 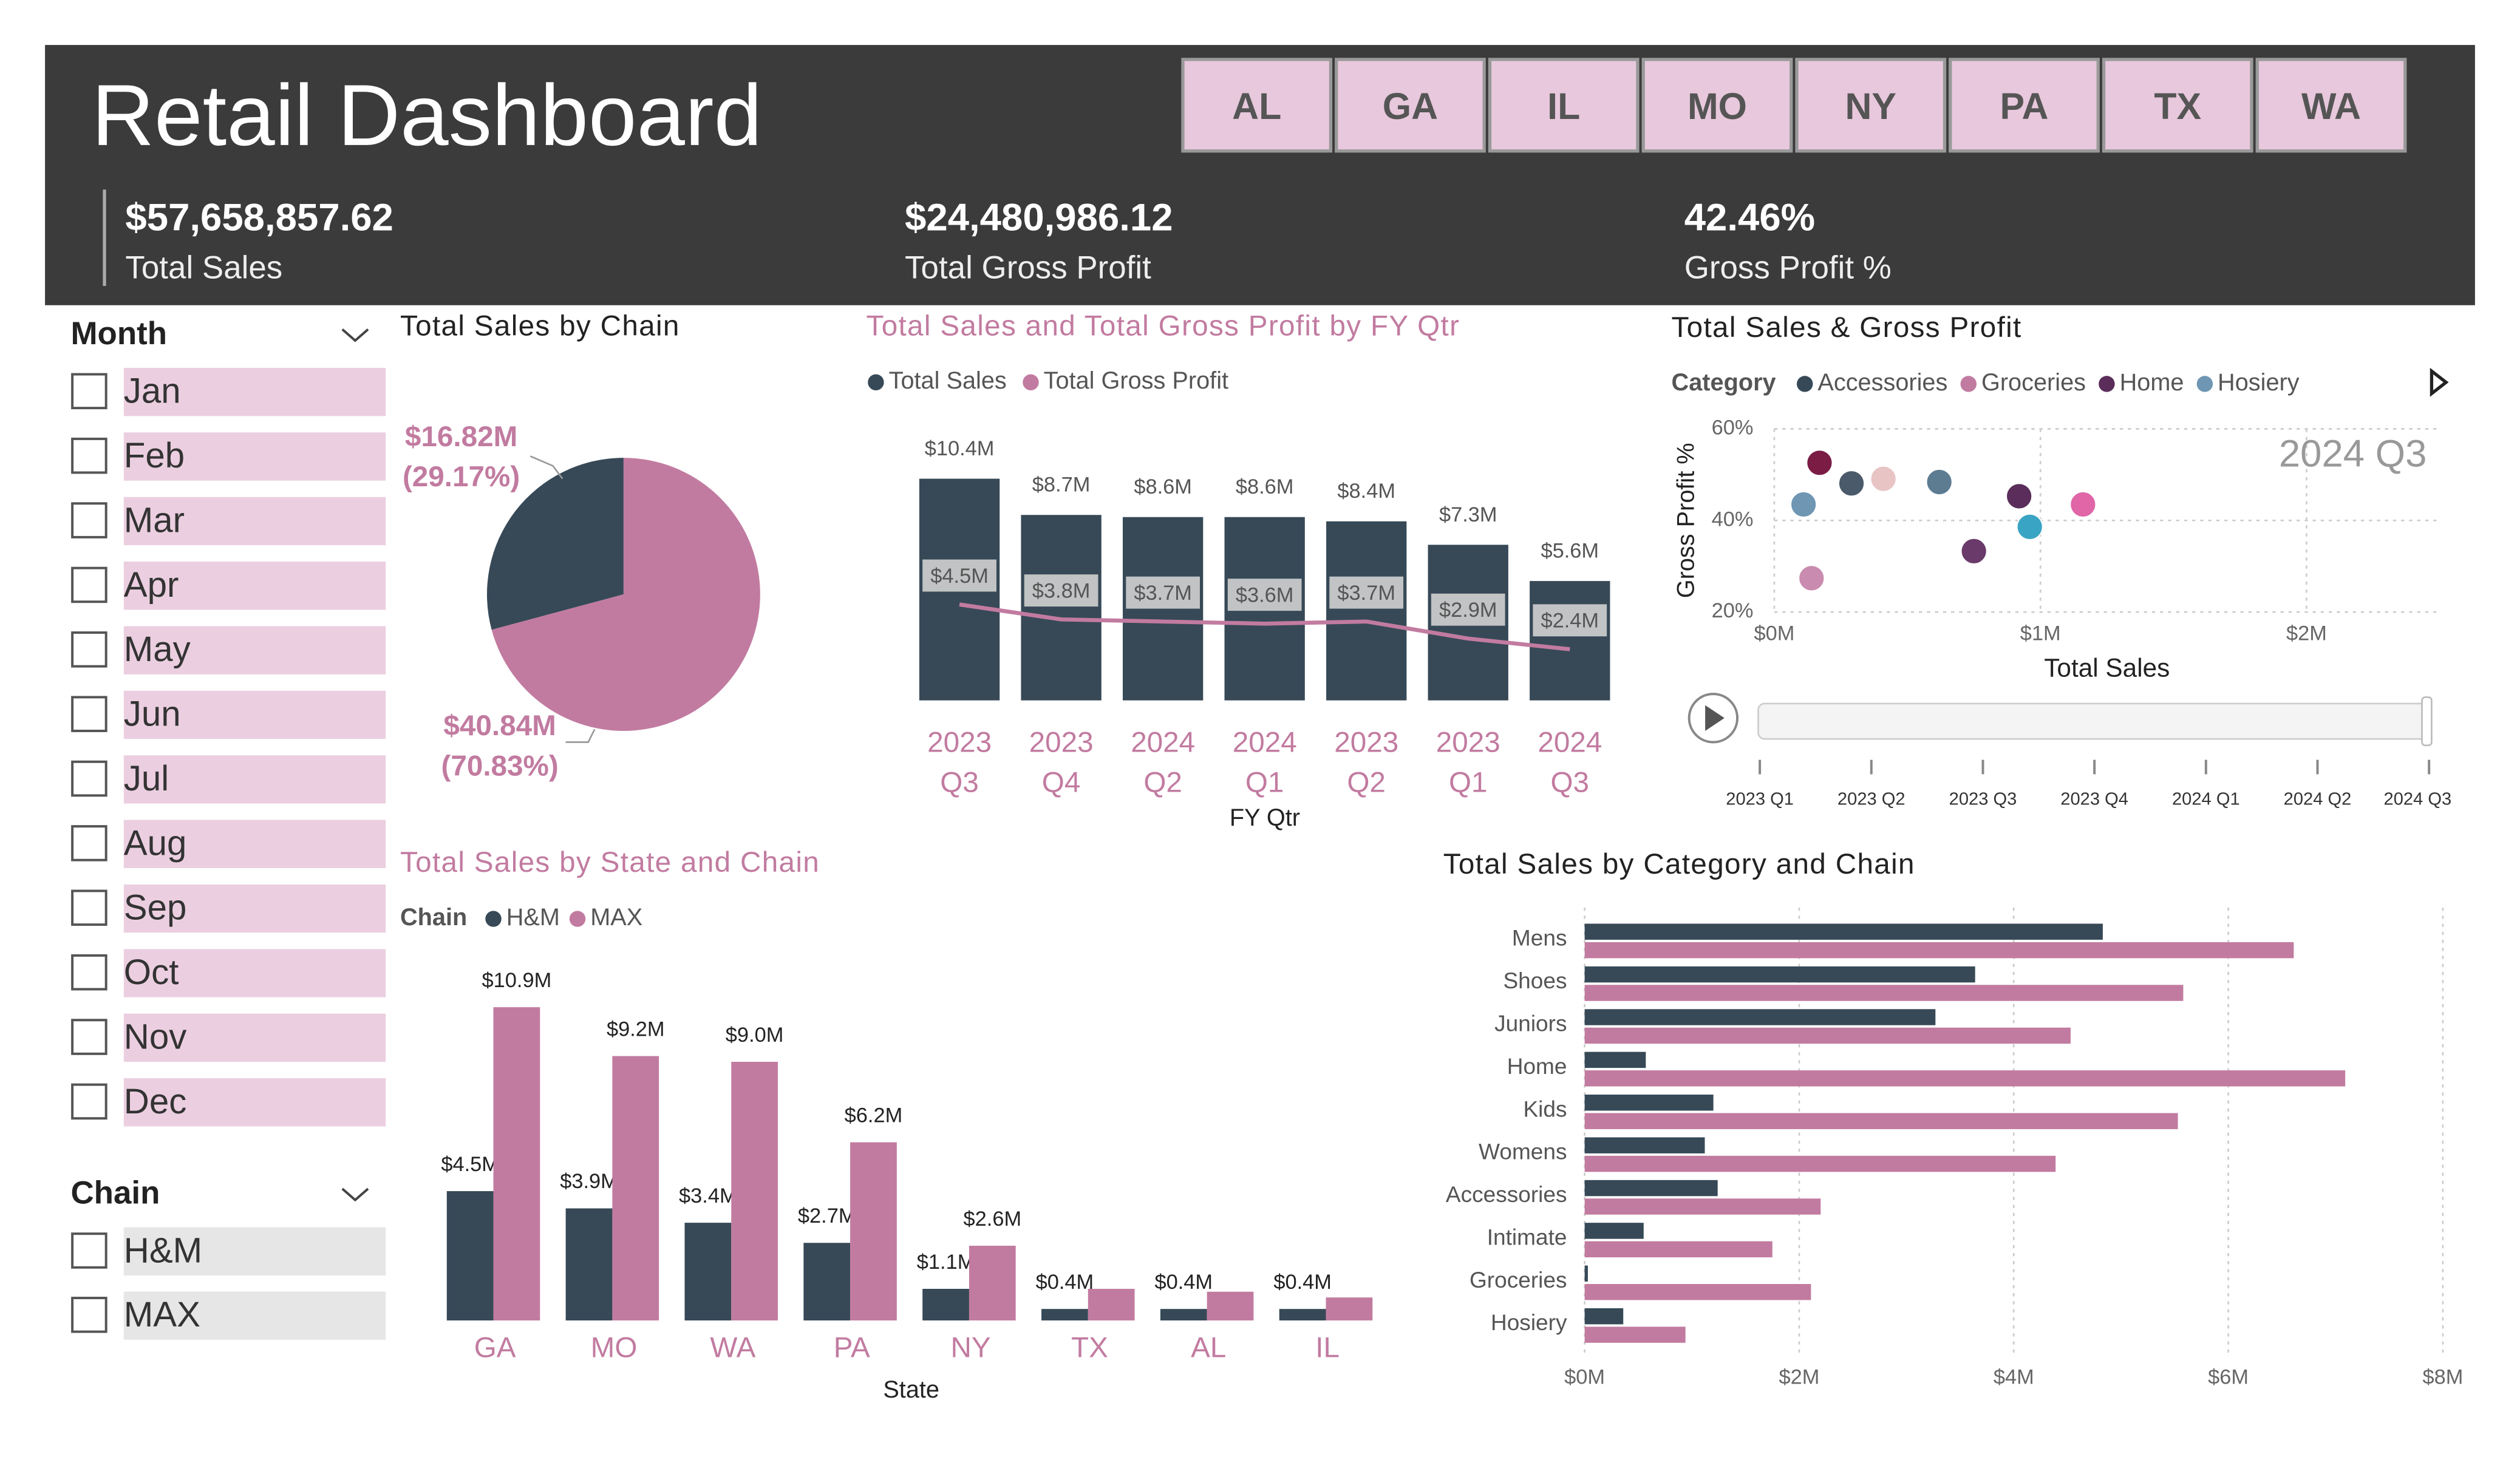 What do you see at coordinates (636, 1029) in the screenshot?
I see `bar-value-label: $9.2M` at bounding box center [636, 1029].